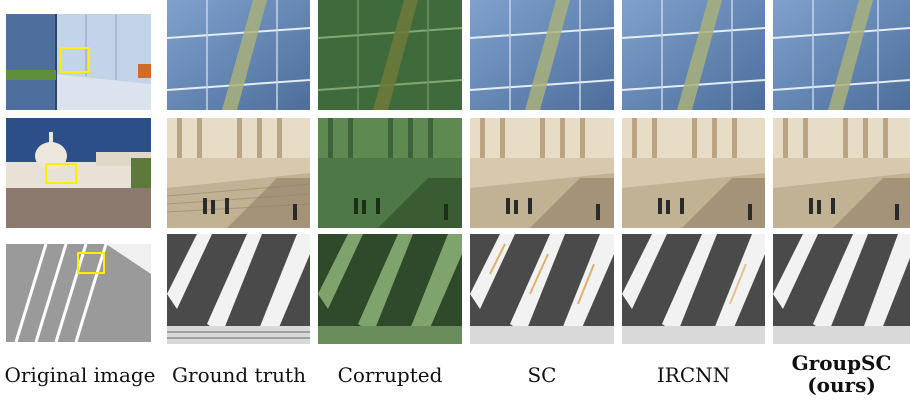  Describe the element at coordinates (693, 375) in the screenshot. I see `caption-ircnn: IRCNN` at that location.